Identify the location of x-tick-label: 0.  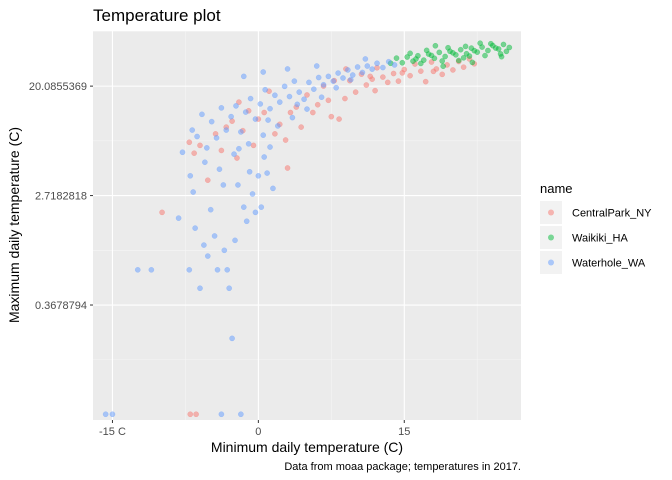
(258, 432).